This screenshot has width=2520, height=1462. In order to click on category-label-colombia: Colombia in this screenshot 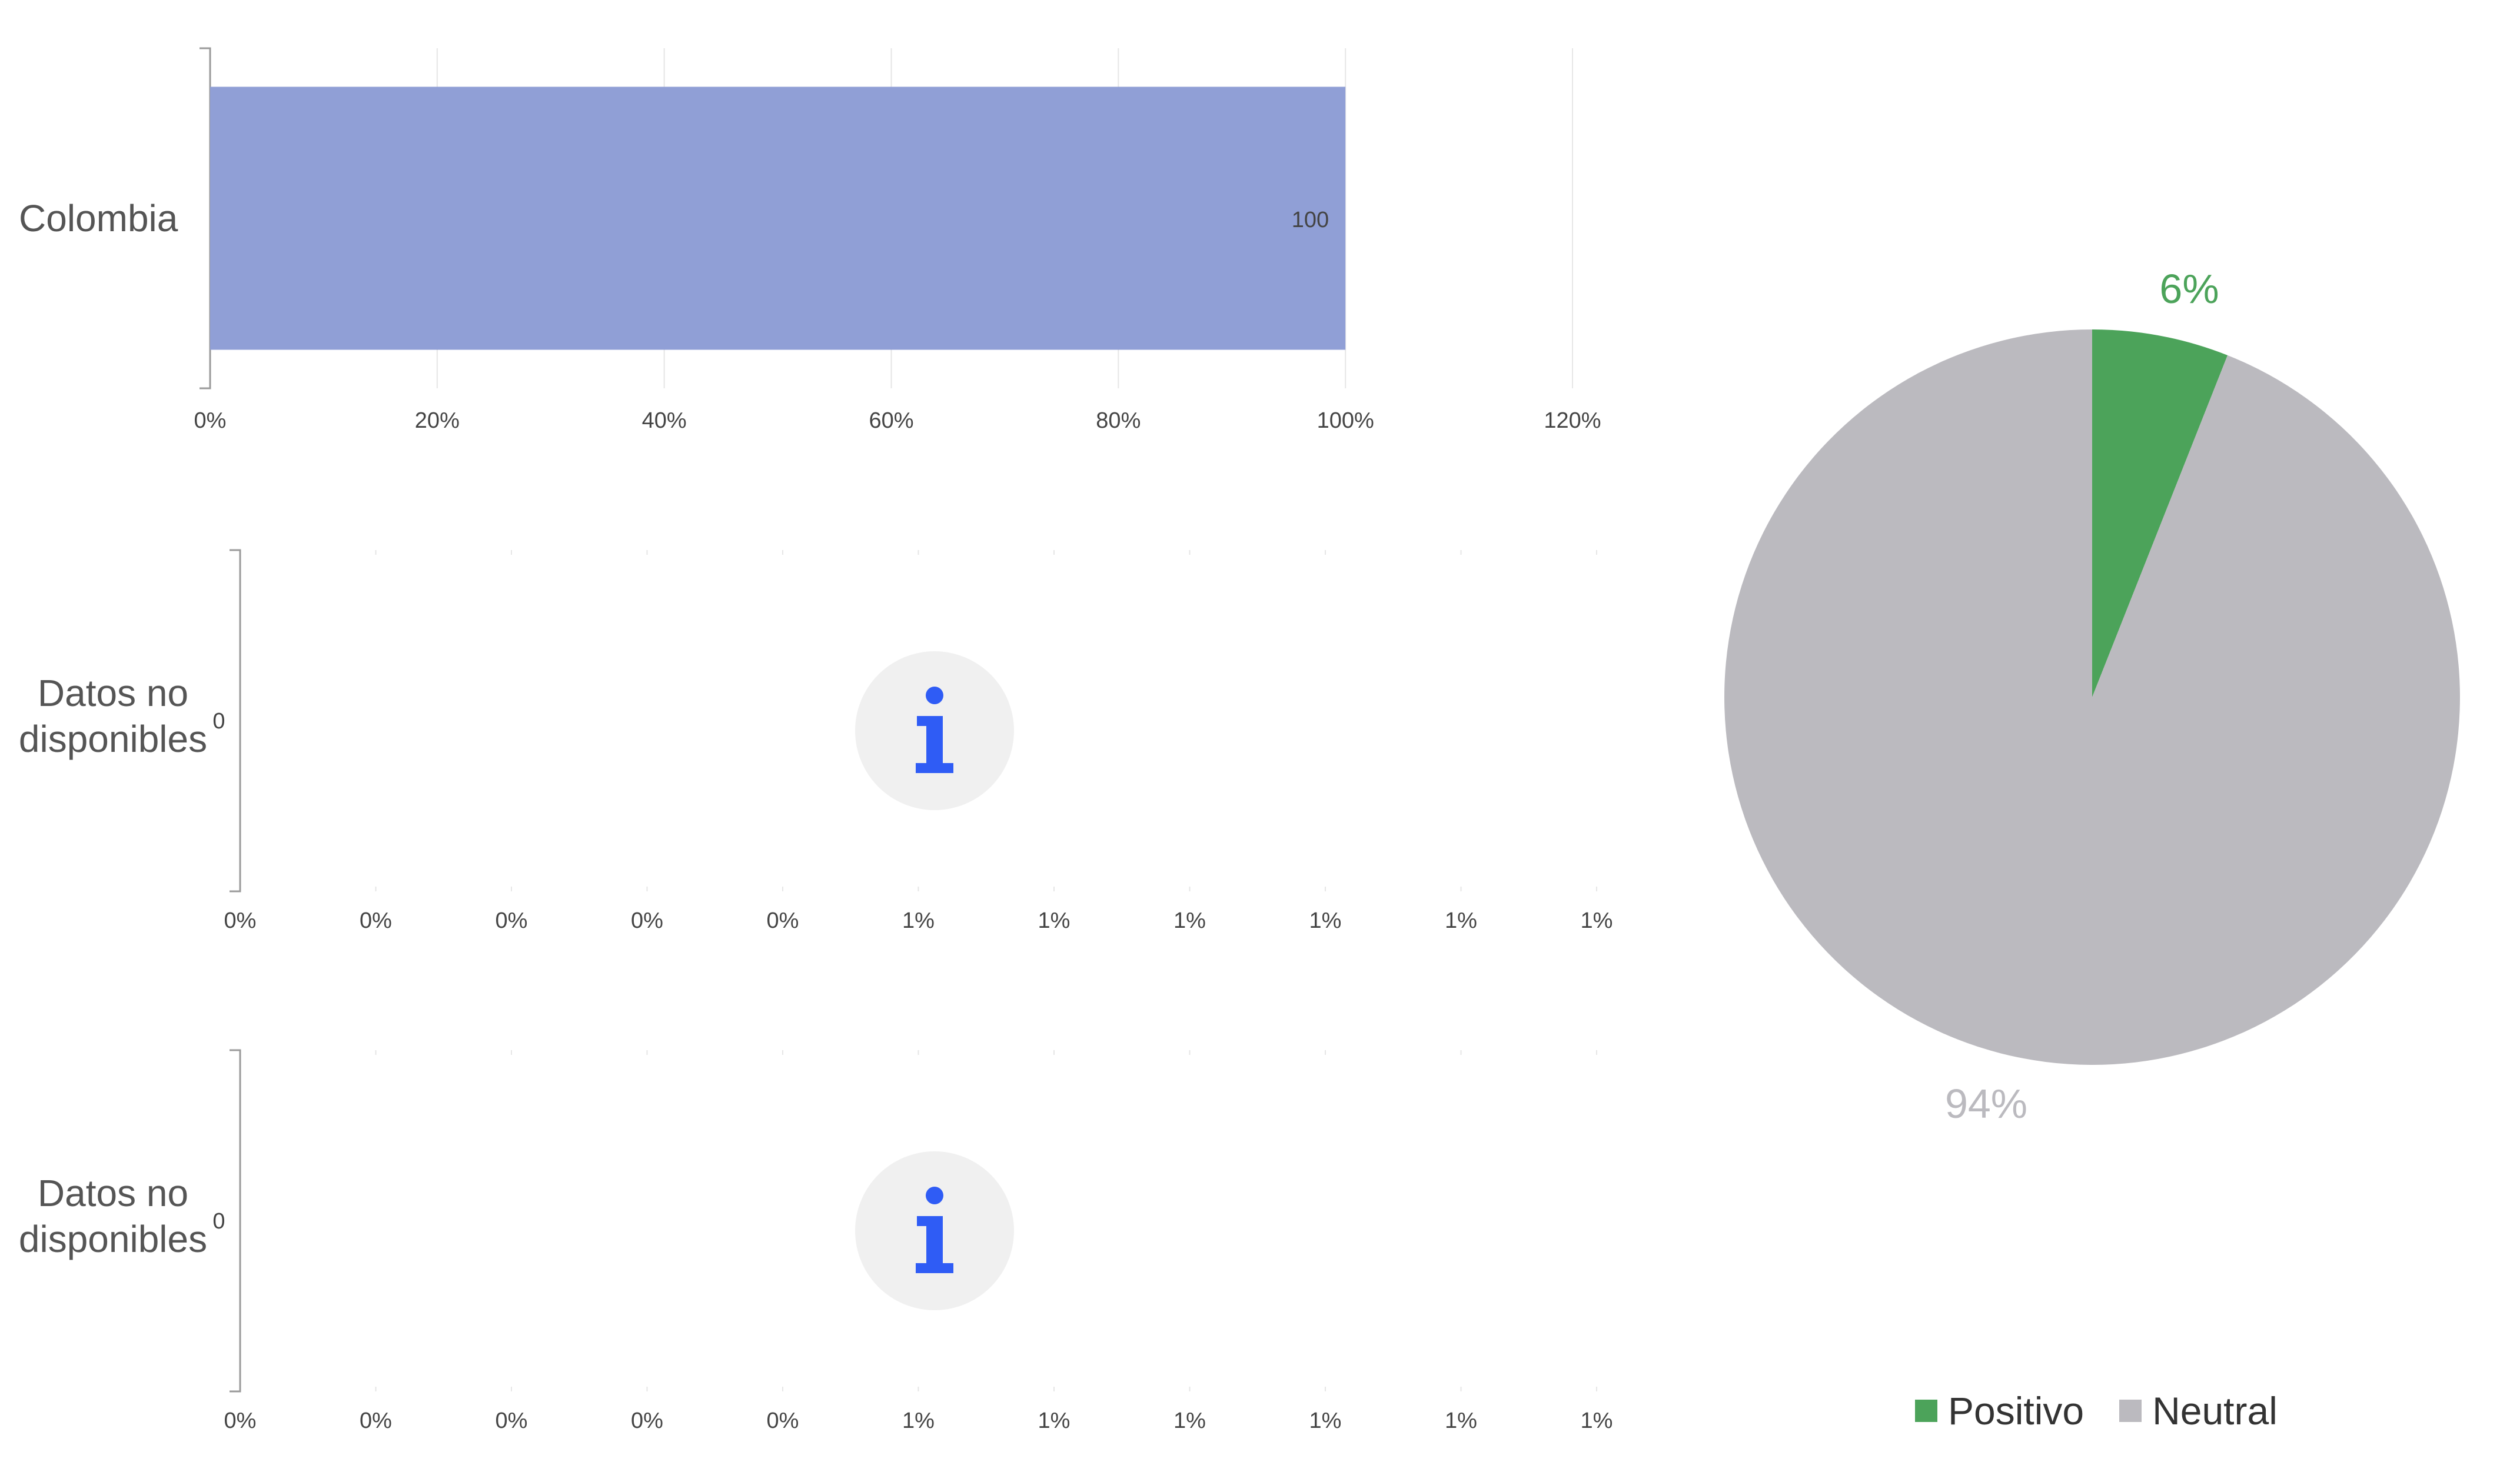, I will do `click(98, 218)`.